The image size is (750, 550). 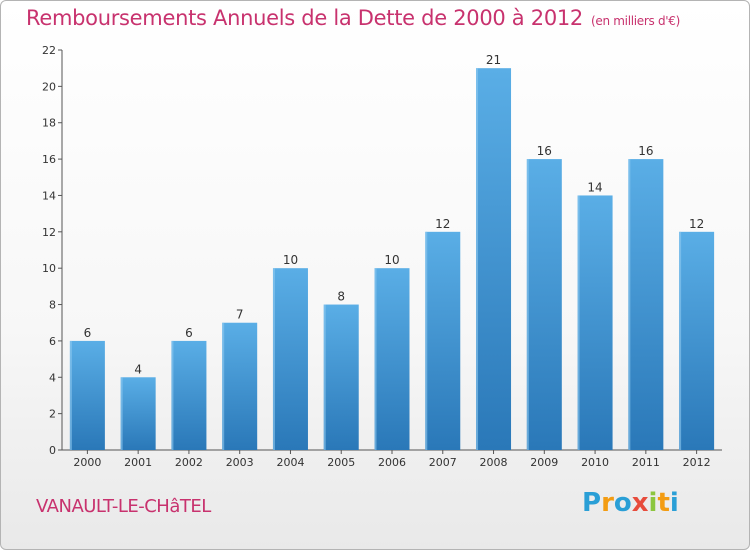 I want to click on x-tick-label: 2006, so click(x=392, y=462).